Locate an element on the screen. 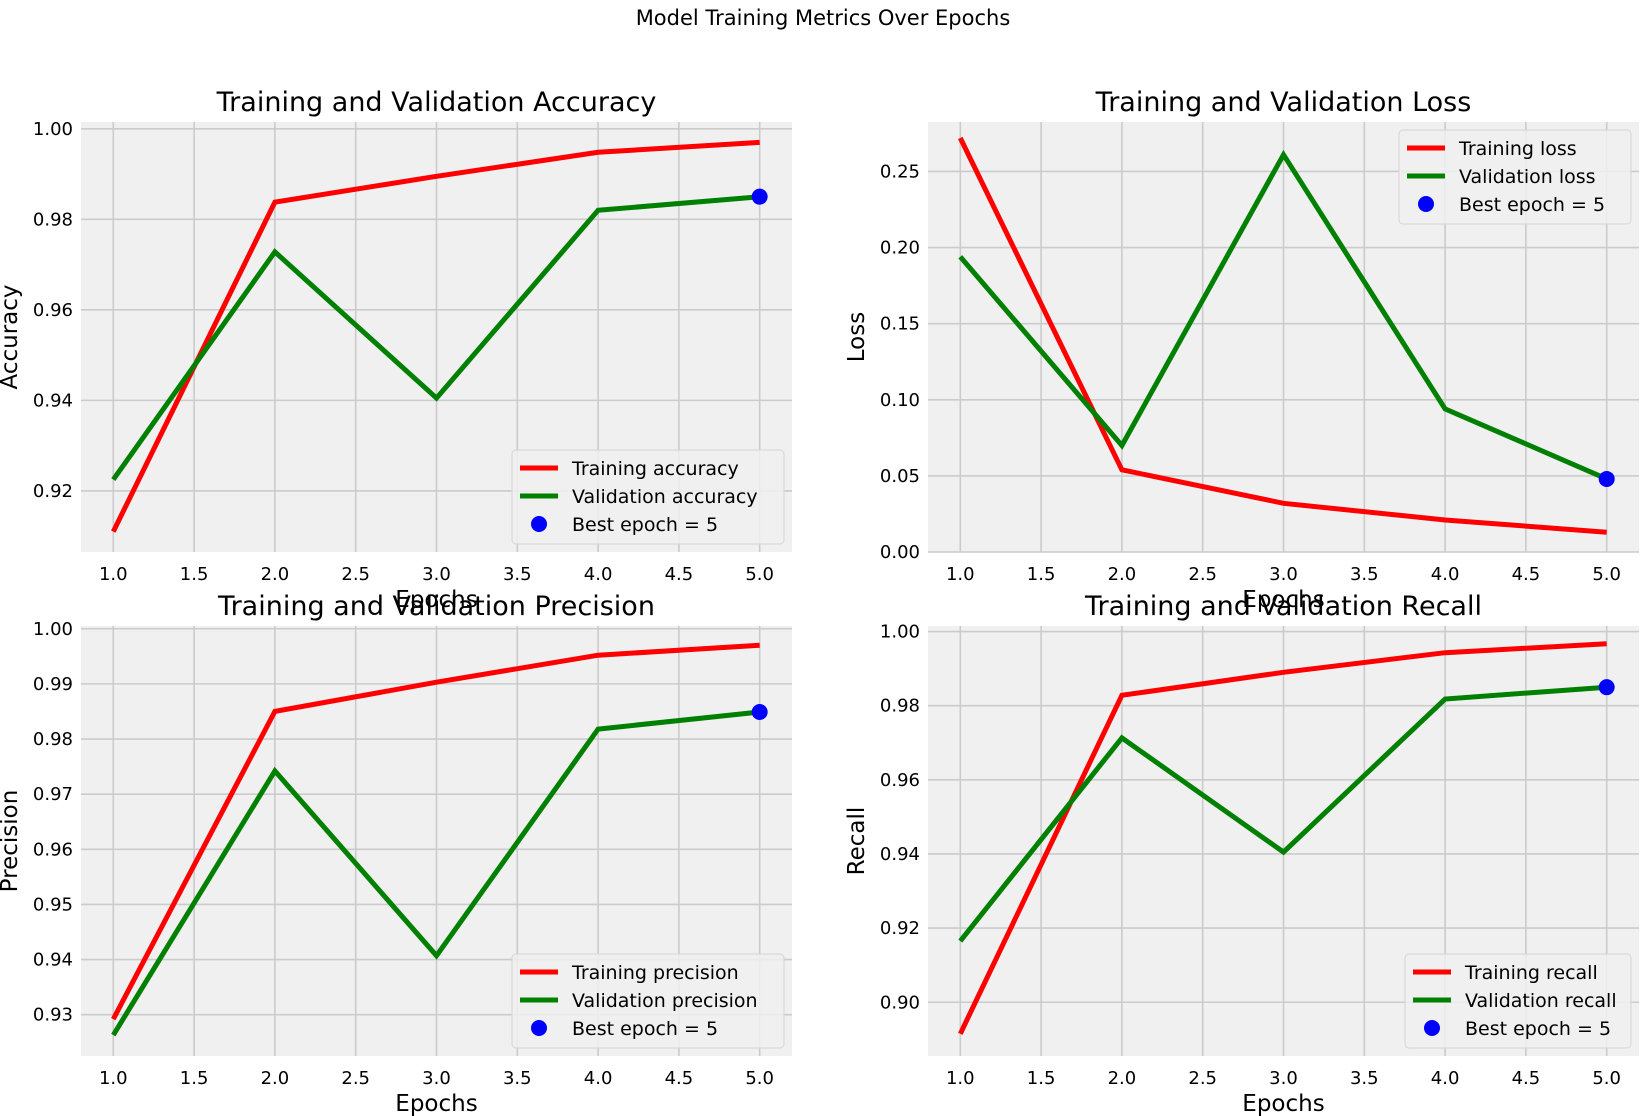 The height and width of the screenshot is (1116, 1646). y-tick-label: 0.97 is located at coordinates (53, 794).